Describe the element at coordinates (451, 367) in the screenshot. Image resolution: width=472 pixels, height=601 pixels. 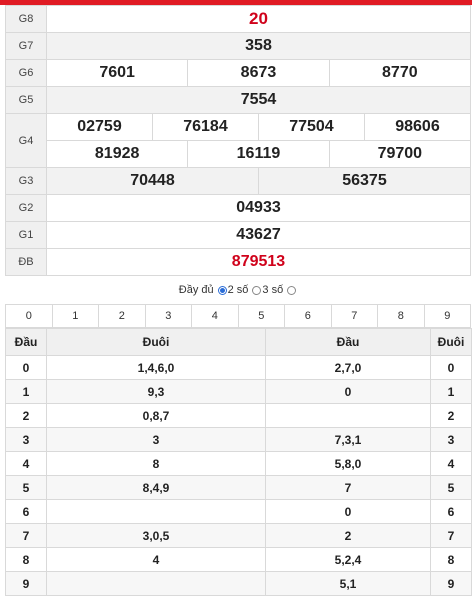
I see `row-tail-digit: 0` at that location.